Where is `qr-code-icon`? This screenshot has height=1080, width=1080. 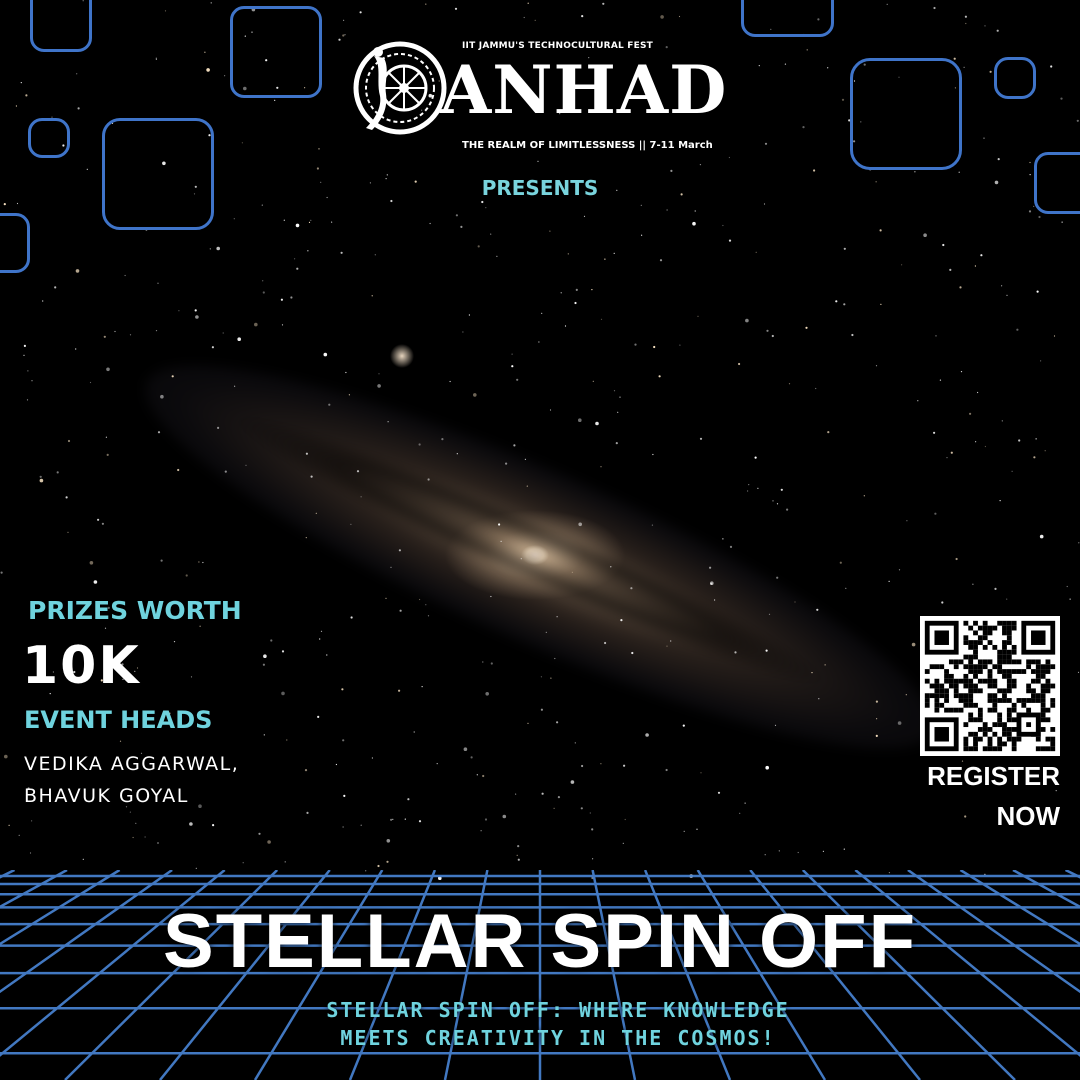
qr-code-icon is located at coordinates (990, 686).